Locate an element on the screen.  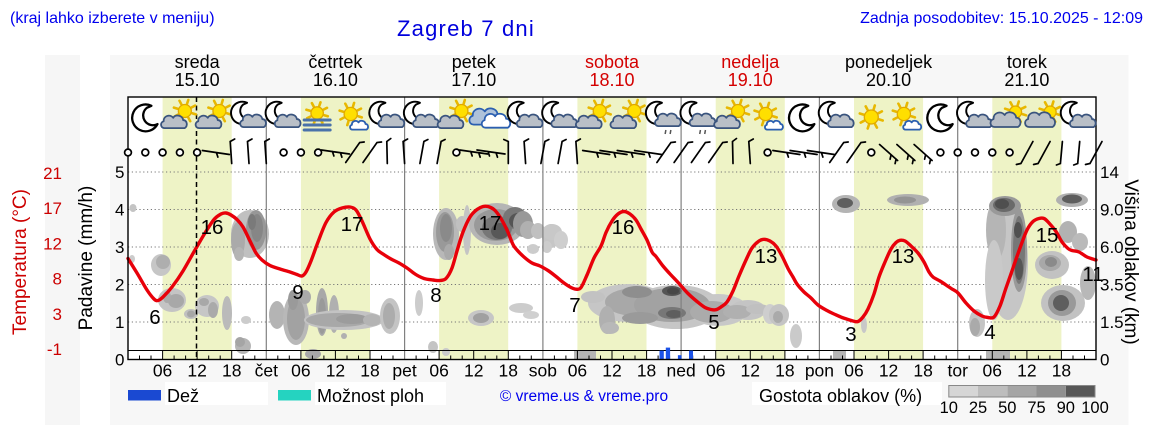
svg-text: torek is located at coordinates (1027, 62).